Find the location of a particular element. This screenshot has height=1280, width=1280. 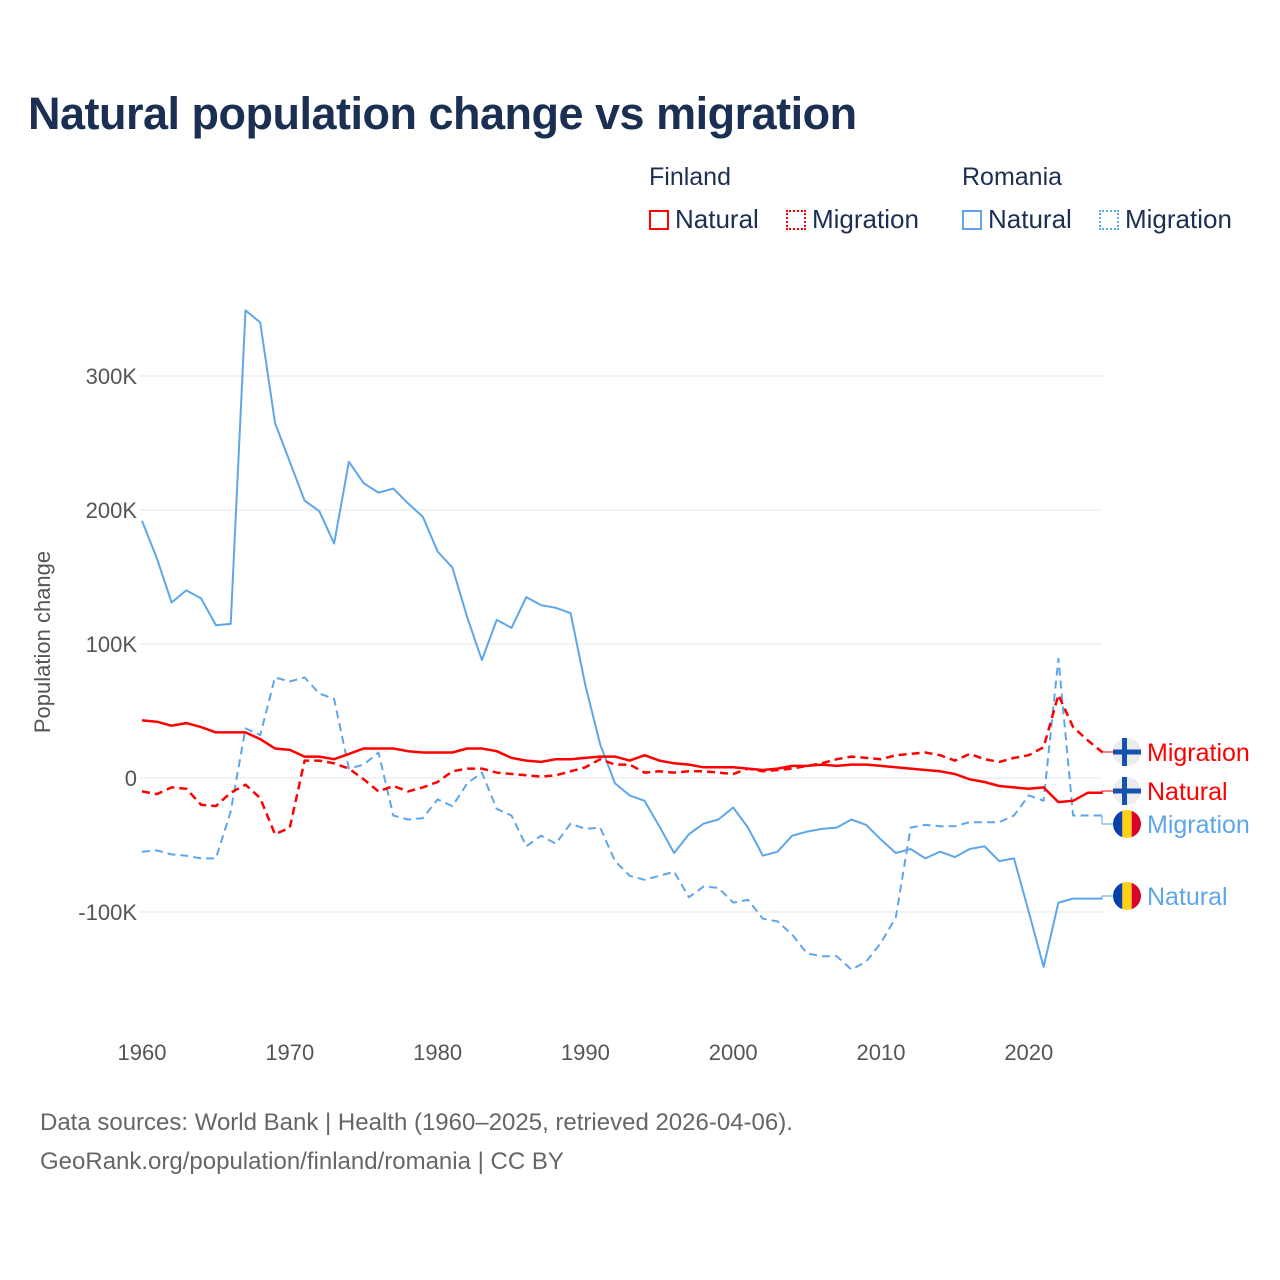

legend-finland-migration: Migration is located at coordinates (852, 219).